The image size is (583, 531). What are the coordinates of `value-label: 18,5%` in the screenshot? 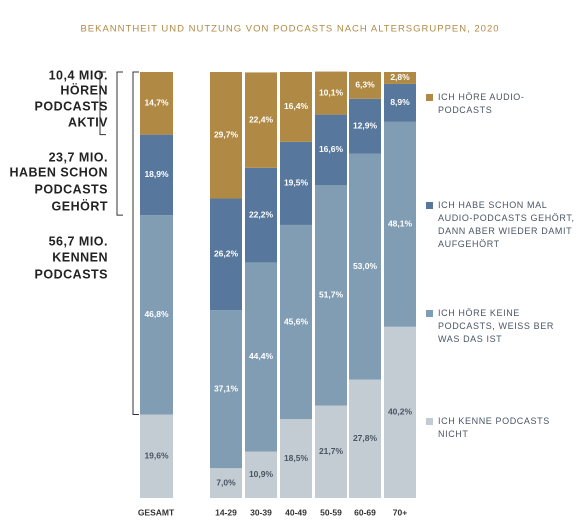 It's located at (296, 458).